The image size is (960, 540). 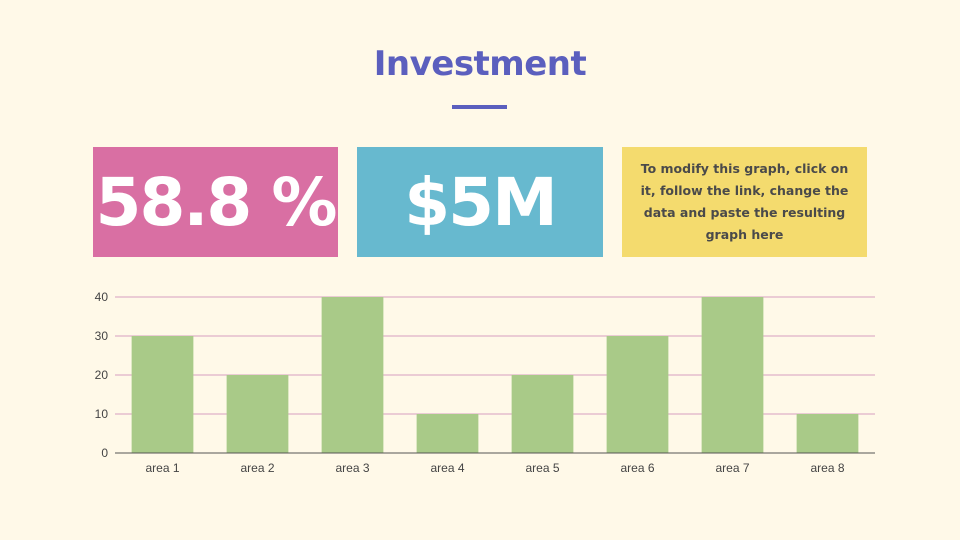 I want to click on percent-stat: 58.8 %, so click(x=216, y=202).